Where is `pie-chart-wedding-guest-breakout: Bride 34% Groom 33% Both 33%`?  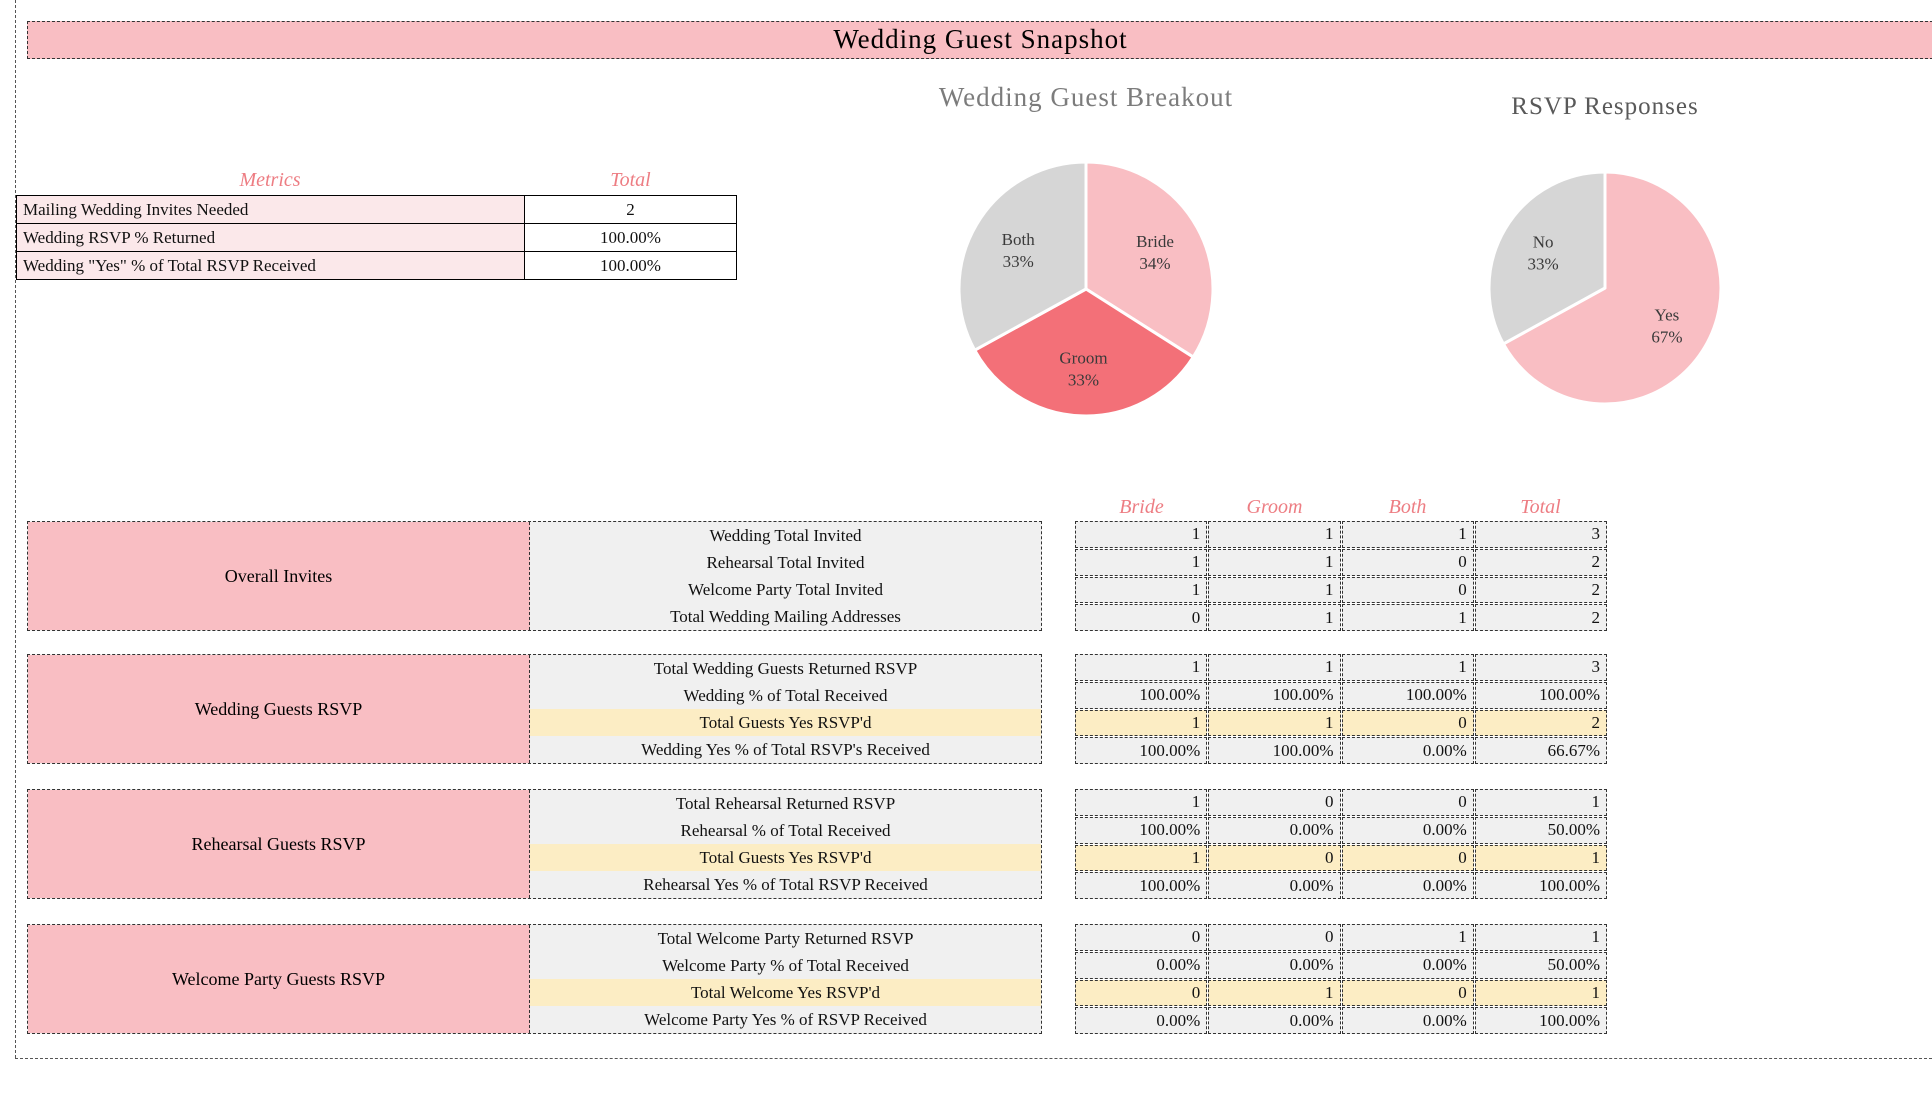
pie-chart-wedding-guest-breakout: Bride 34% Groom 33% Both 33% is located at coordinates (1086, 289).